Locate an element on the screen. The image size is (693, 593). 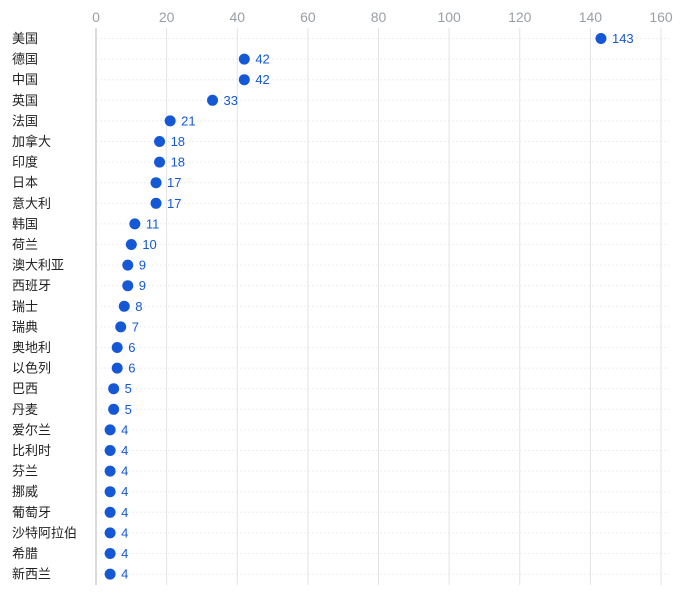
value-label: 9 is located at coordinates (142, 265).